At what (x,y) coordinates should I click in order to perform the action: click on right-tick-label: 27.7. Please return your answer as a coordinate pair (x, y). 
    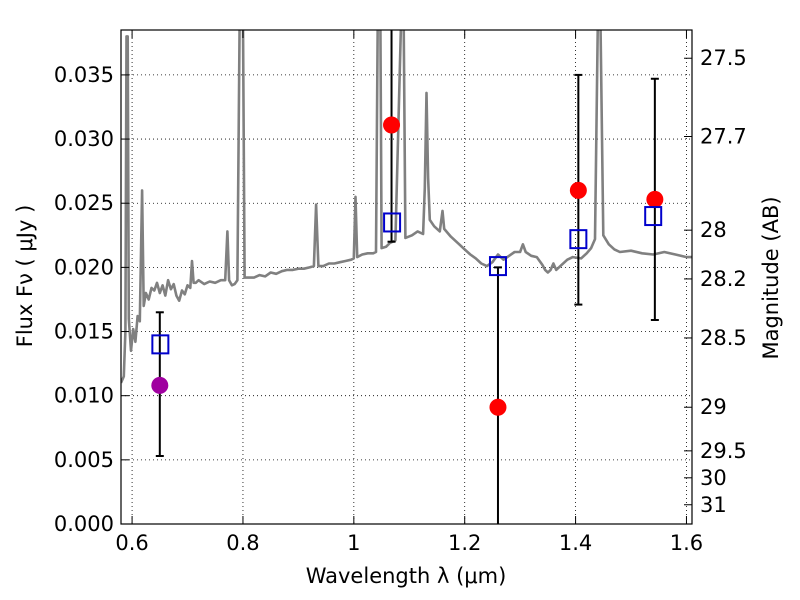
    Looking at the image, I should click on (723, 136).